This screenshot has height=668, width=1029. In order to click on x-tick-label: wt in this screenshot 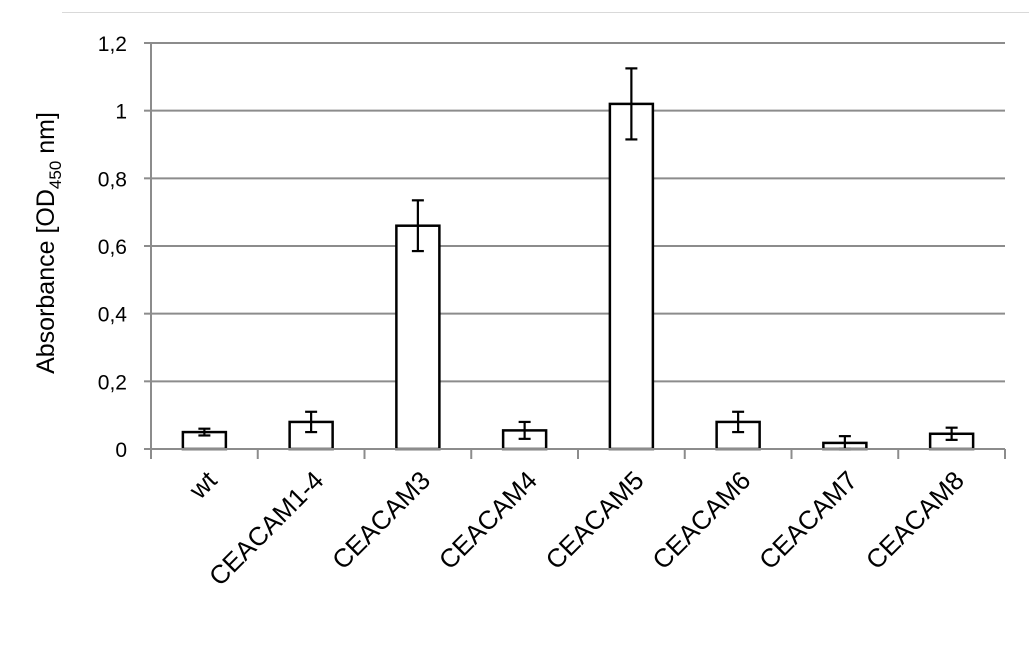, I will do `click(202, 484)`.